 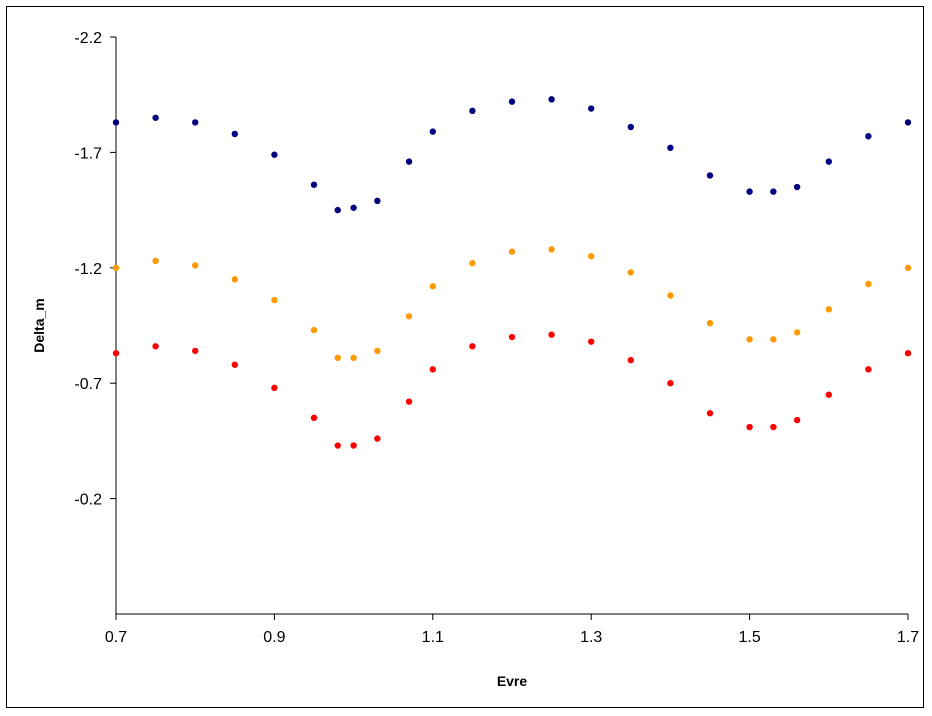 I want to click on x-tick-label: 1.5, so click(x=749, y=637).